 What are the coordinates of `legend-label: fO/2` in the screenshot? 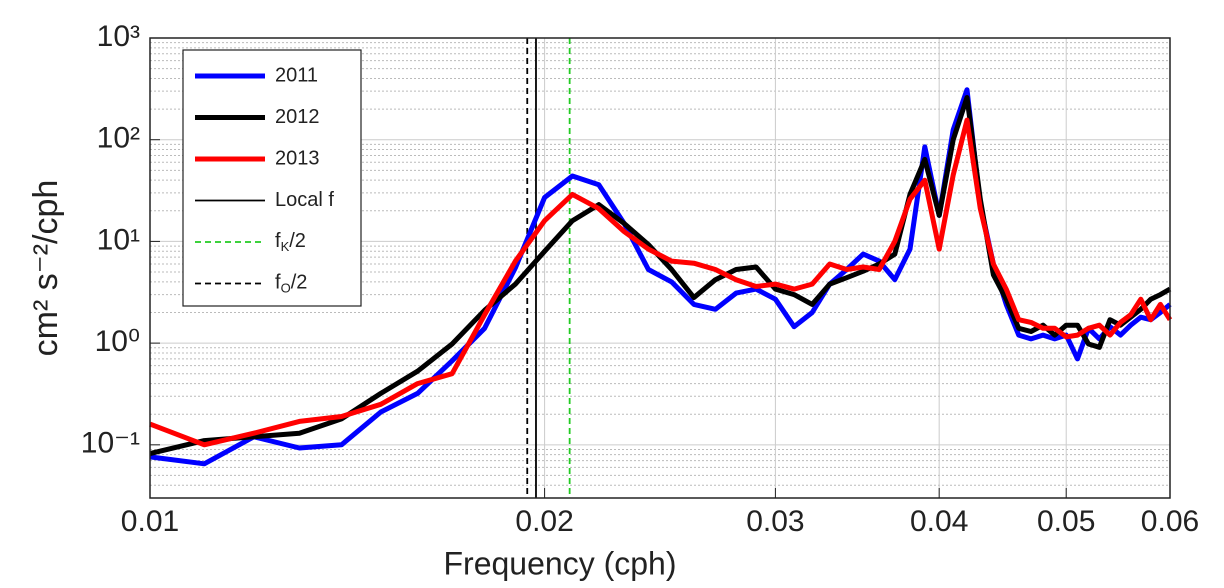 It's located at (291, 284).